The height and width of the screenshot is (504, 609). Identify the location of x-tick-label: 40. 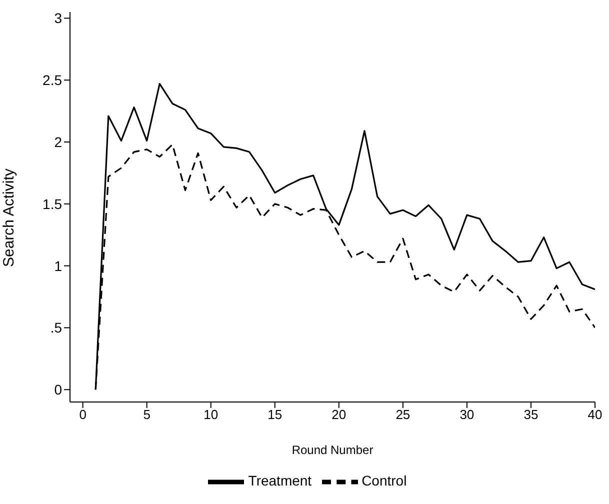
(595, 414).